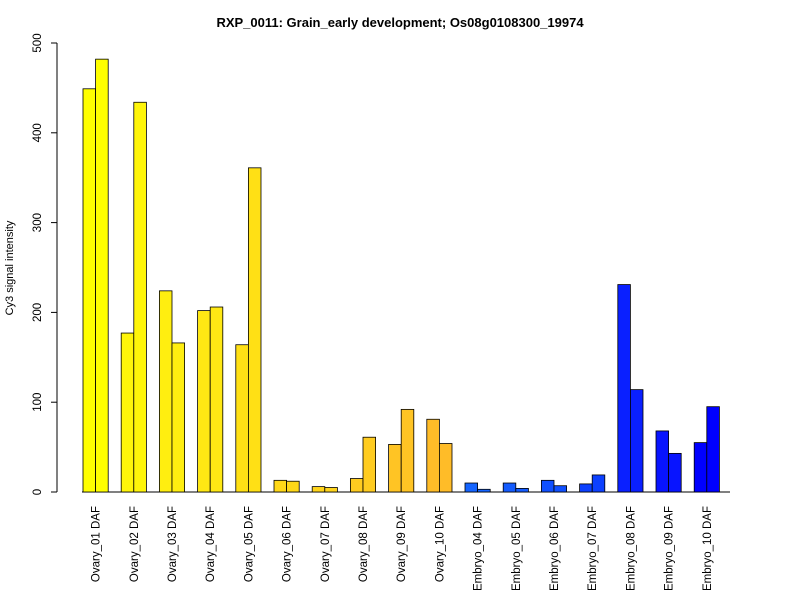  Describe the element at coordinates (670, 548) in the screenshot. I see `x-tick-label: Embryo_09 DAF` at that location.